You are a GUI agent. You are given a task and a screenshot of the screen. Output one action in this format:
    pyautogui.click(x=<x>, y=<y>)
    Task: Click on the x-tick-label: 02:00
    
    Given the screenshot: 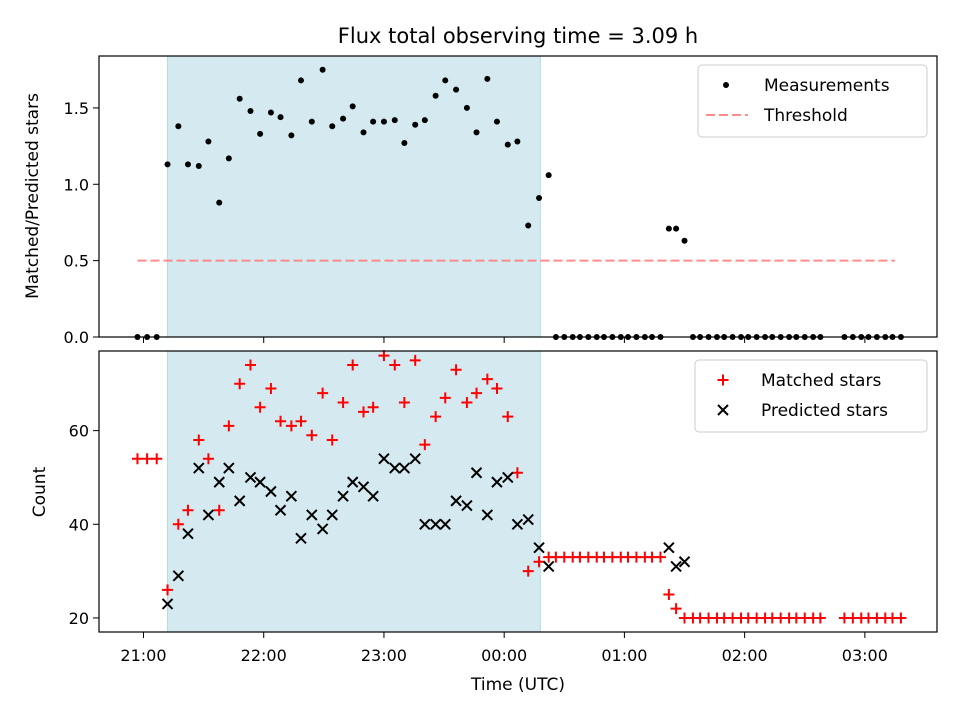 What is the action you would take?
    pyautogui.click(x=745, y=655)
    